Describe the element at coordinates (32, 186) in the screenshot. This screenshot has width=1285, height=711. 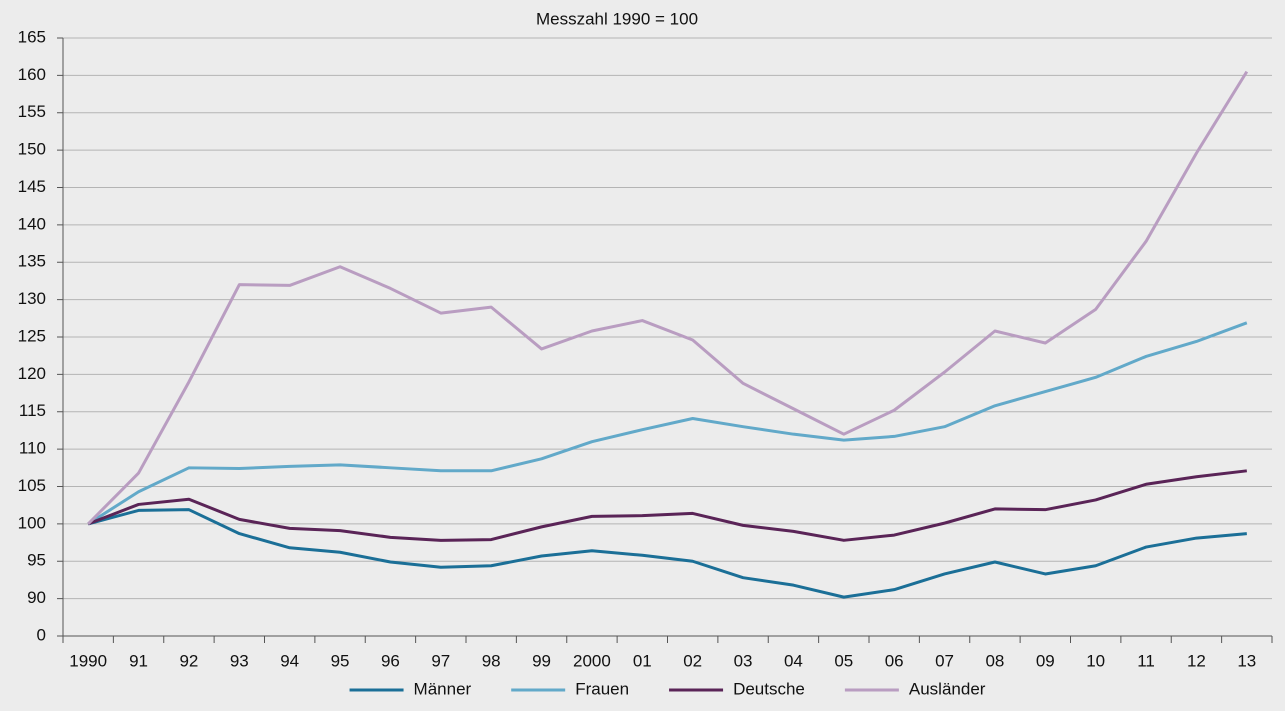
I see `y-tick-label: 145` at that location.